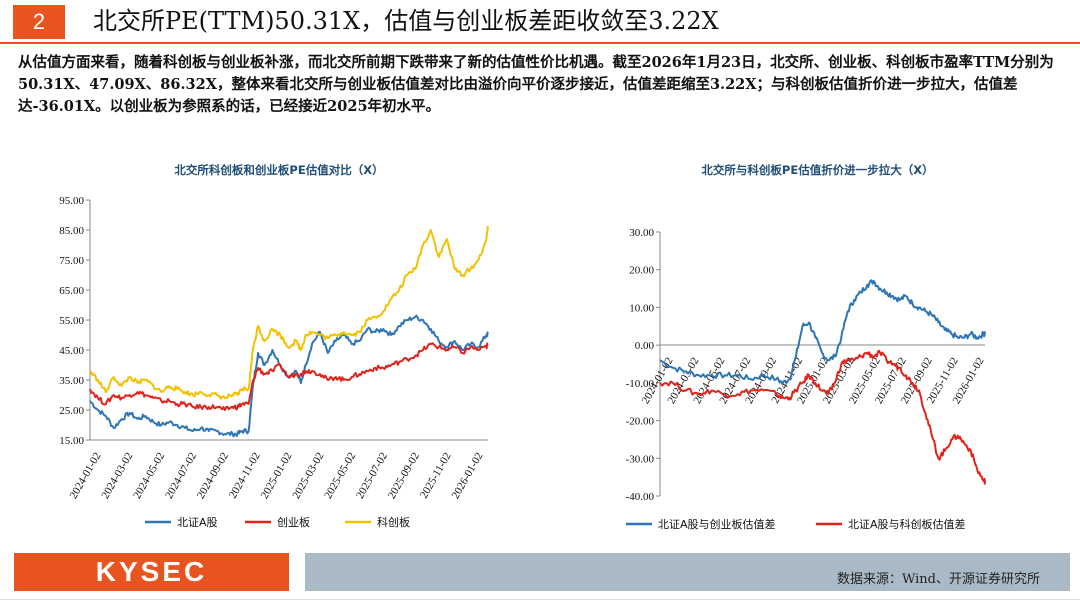 This screenshot has width=1080, height=607. I want to click on y-tick-label: 75.00, so click(71, 261).